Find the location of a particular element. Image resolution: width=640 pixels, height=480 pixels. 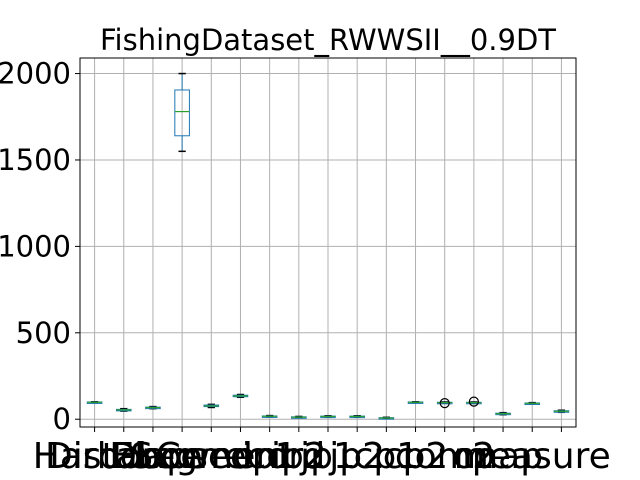

x-tick-label: measure is located at coordinates (532, 456).